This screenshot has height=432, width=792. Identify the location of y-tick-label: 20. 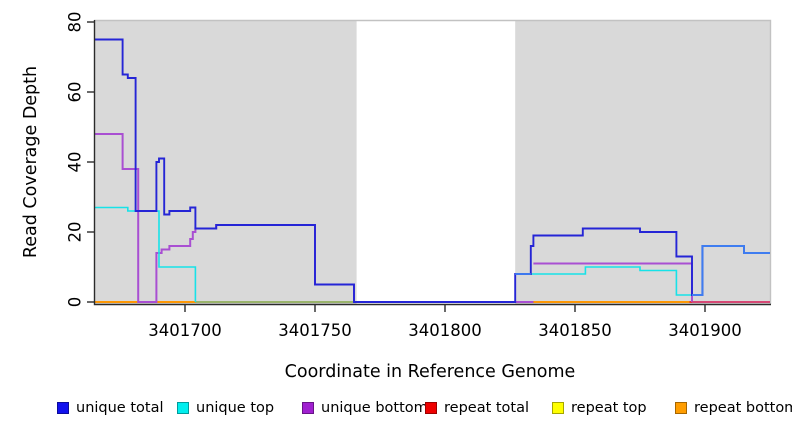
(75, 232).